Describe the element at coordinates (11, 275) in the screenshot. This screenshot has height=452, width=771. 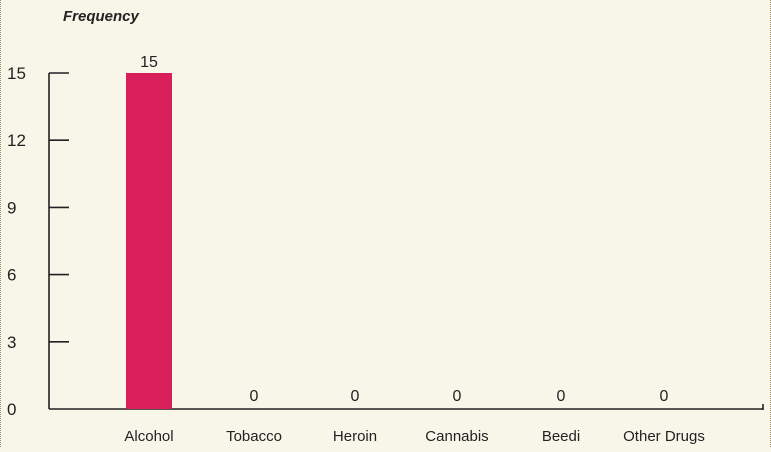
I see `y-tick-label: 6` at that location.